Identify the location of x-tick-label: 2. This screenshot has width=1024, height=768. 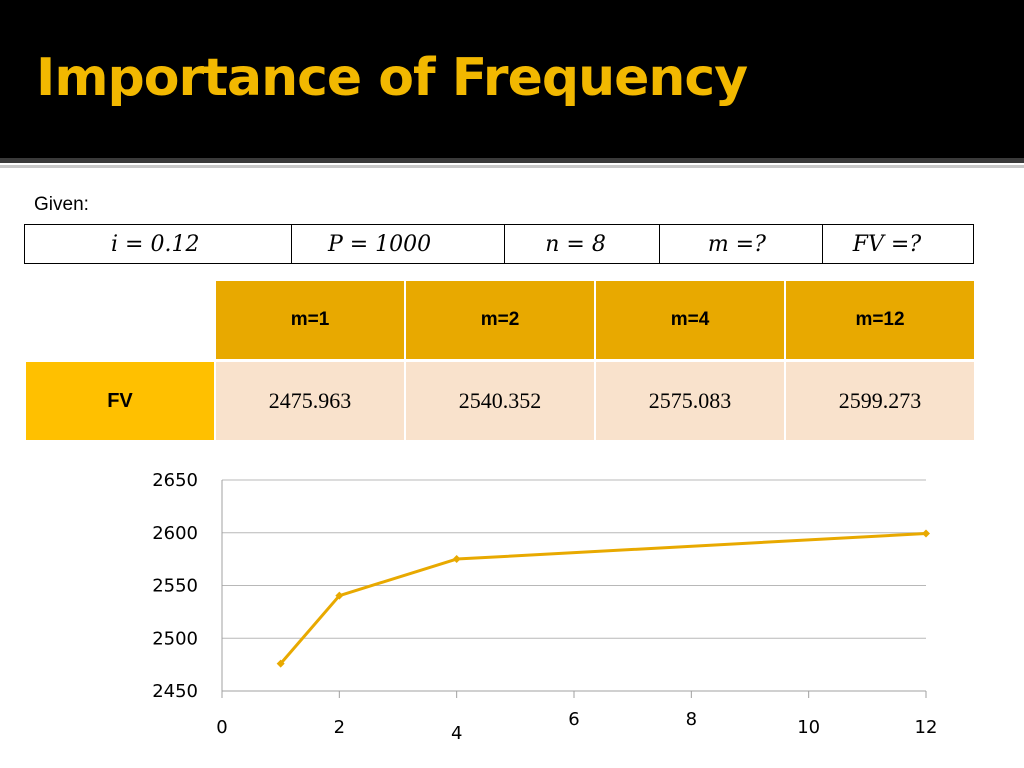
(339, 727).